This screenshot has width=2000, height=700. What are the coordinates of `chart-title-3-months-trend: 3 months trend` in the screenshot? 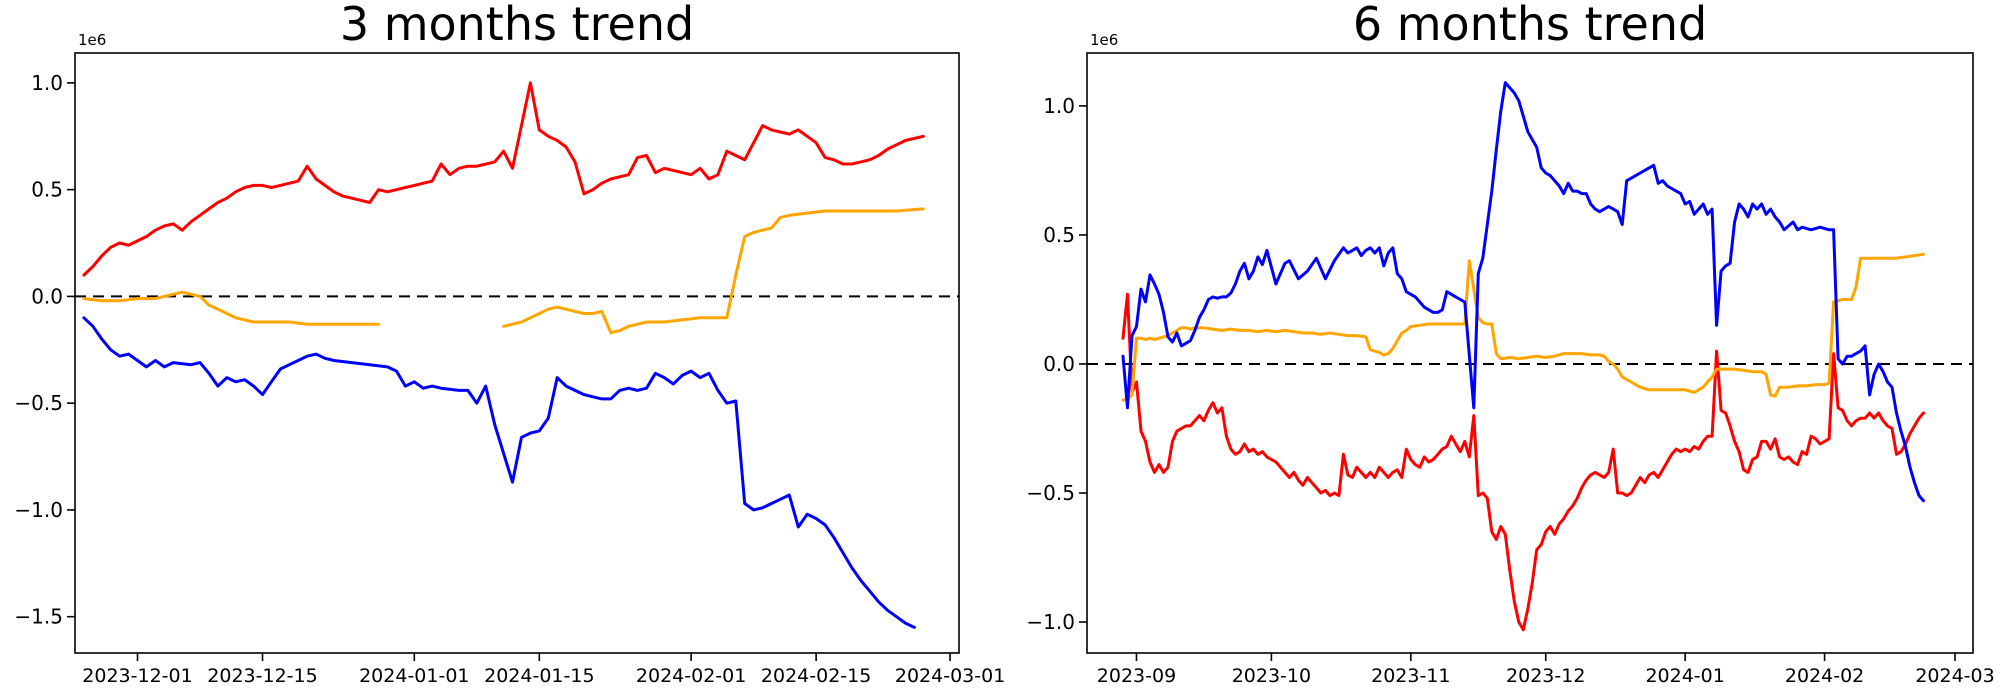 It's located at (517, 25).